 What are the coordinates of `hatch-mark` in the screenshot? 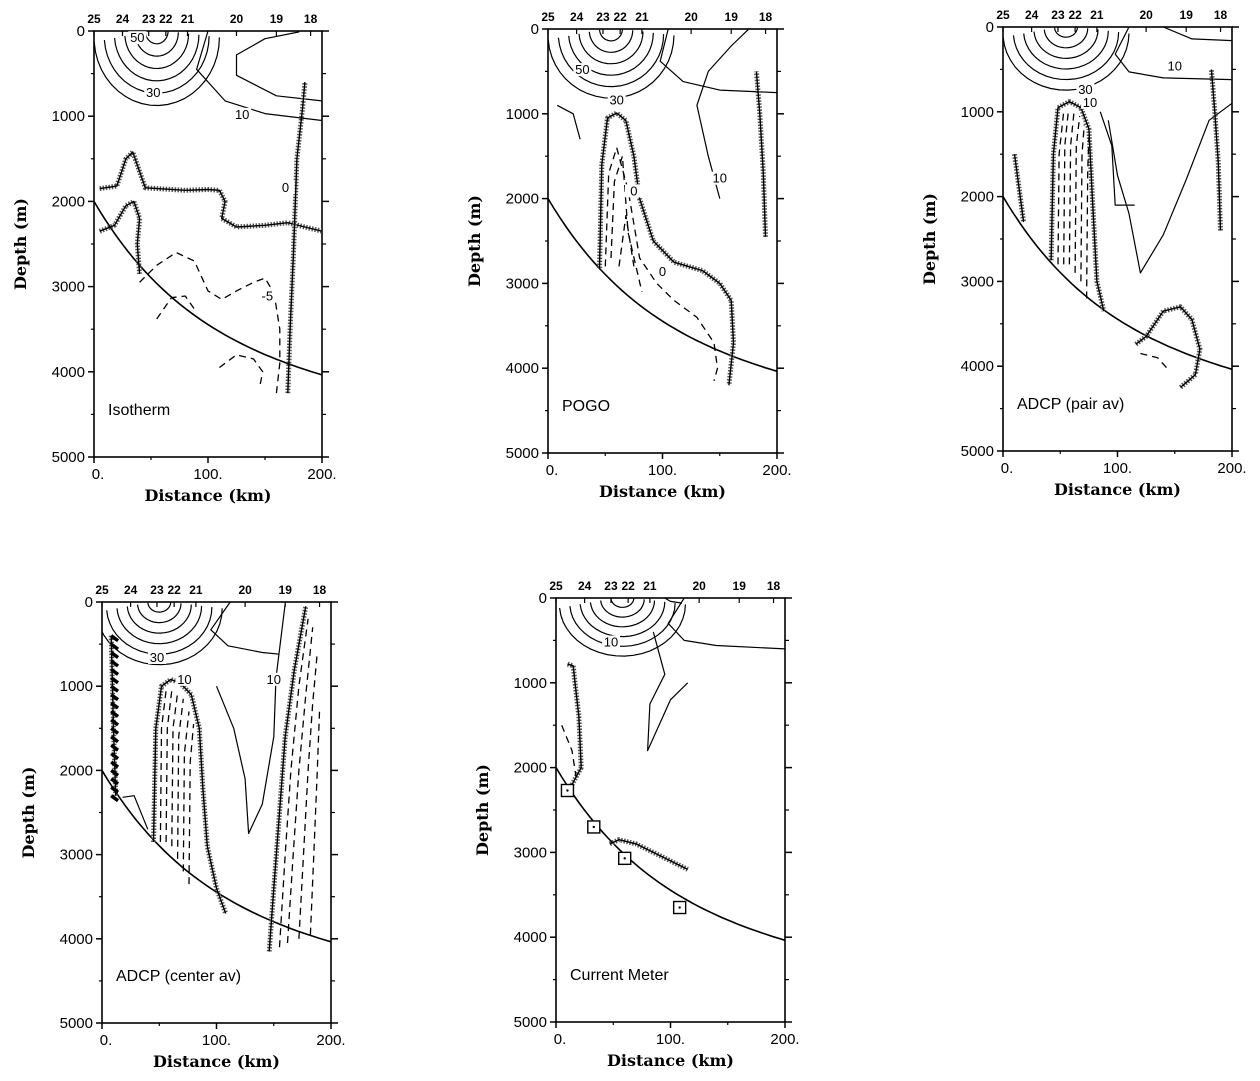 It's located at (114, 705).